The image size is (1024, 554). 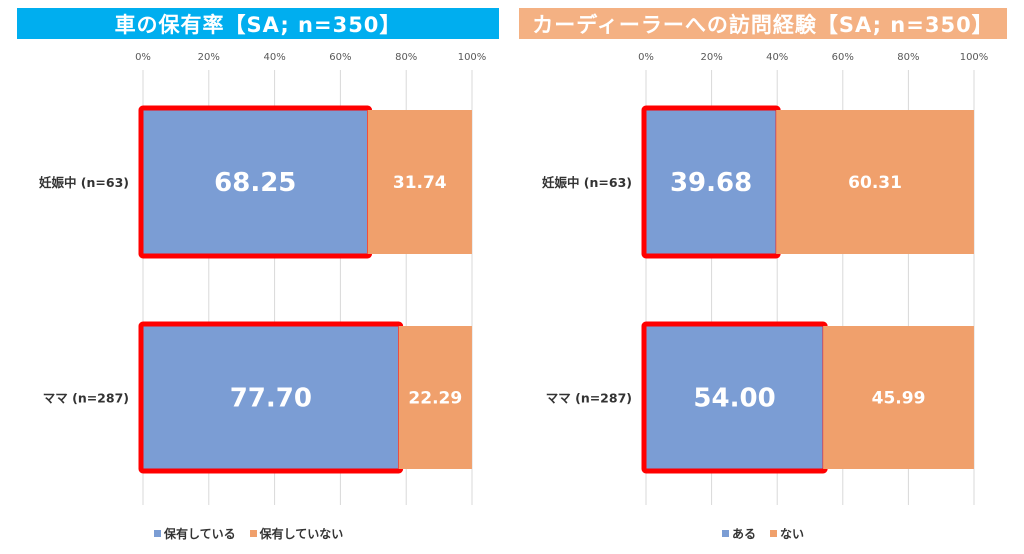 What do you see at coordinates (792, 534) in the screenshot?
I see `legend-label-no: ない` at bounding box center [792, 534].